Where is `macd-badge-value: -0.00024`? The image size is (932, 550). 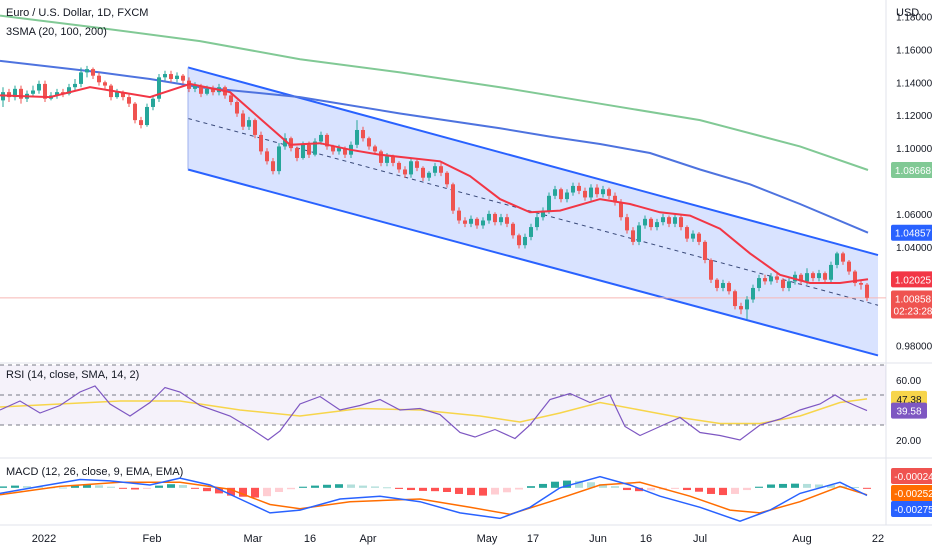
macd-badge-value: -0.00024 is located at coordinates (913, 477).